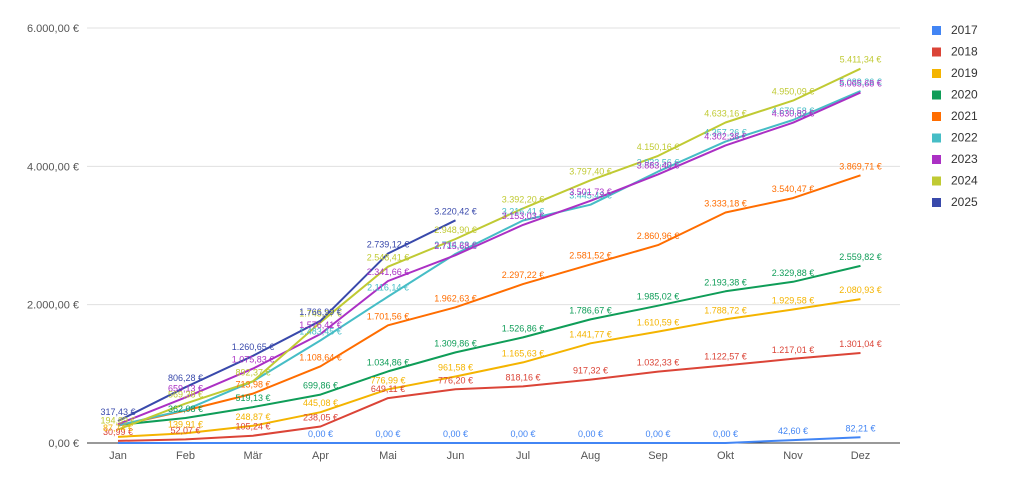 Image resolution: width=1024 pixels, height=485 pixels. What do you see at coordinates (725, 136) in the screenshot?
I see `data-label: 4.302,36 €` at bounding box center [725, 136].